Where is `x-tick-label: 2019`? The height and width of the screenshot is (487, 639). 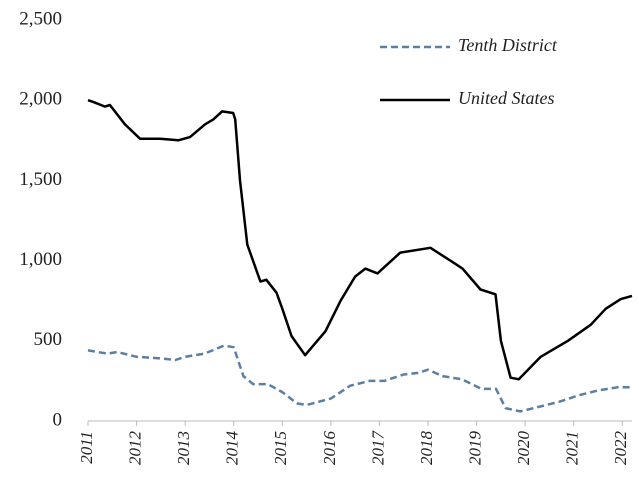
x-tick-label: 2019 is located at coordinates (474, 448).